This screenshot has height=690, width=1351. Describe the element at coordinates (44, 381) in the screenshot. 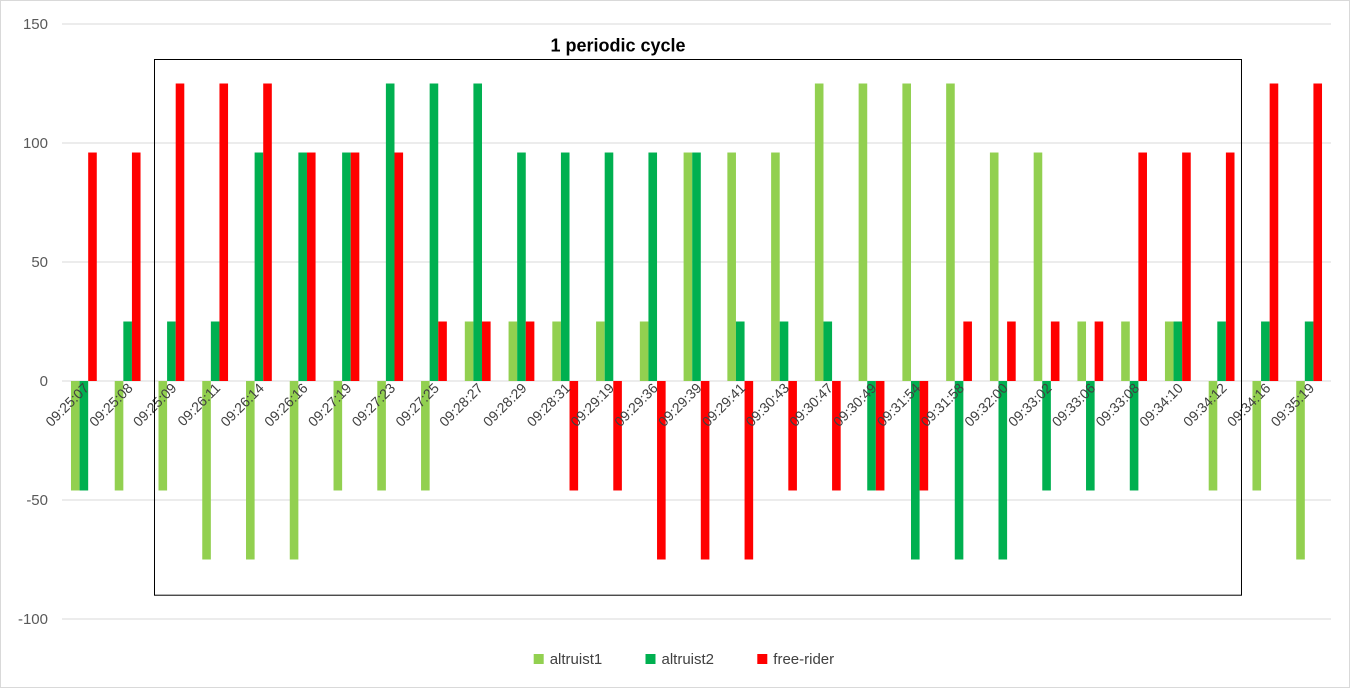

I see `y-tick-label: 0` at that location.